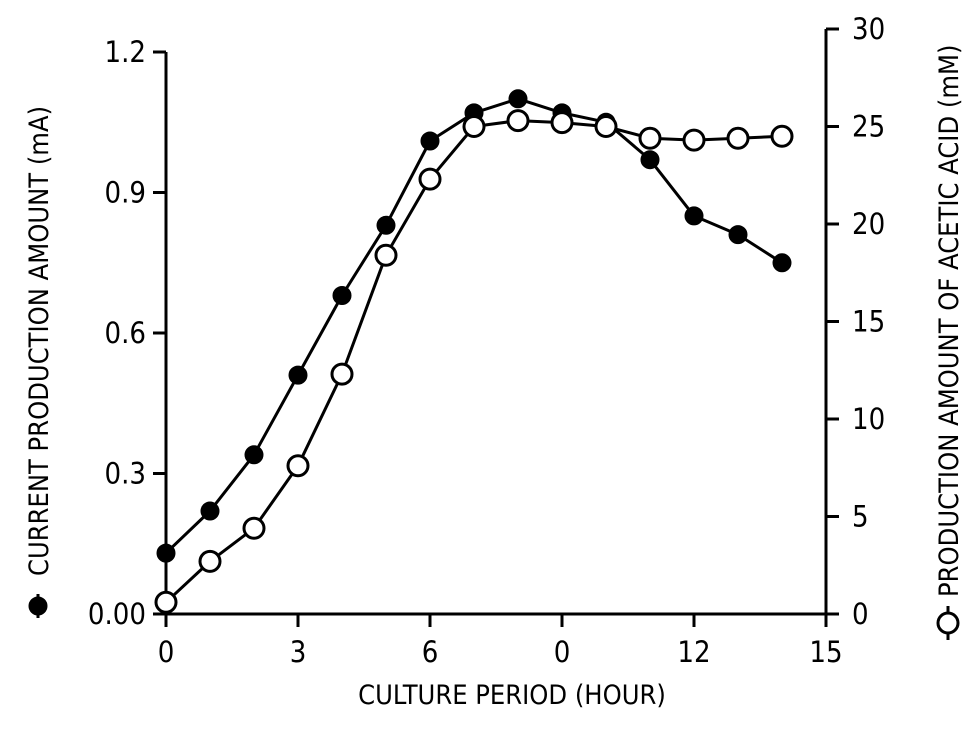 Image resolution: width=978 pixels, height=742 pixels. What do you see at coordinates (430, 652) in the screenshot?
I see `x-tick-label: 6` at bounding box center [430, 652].